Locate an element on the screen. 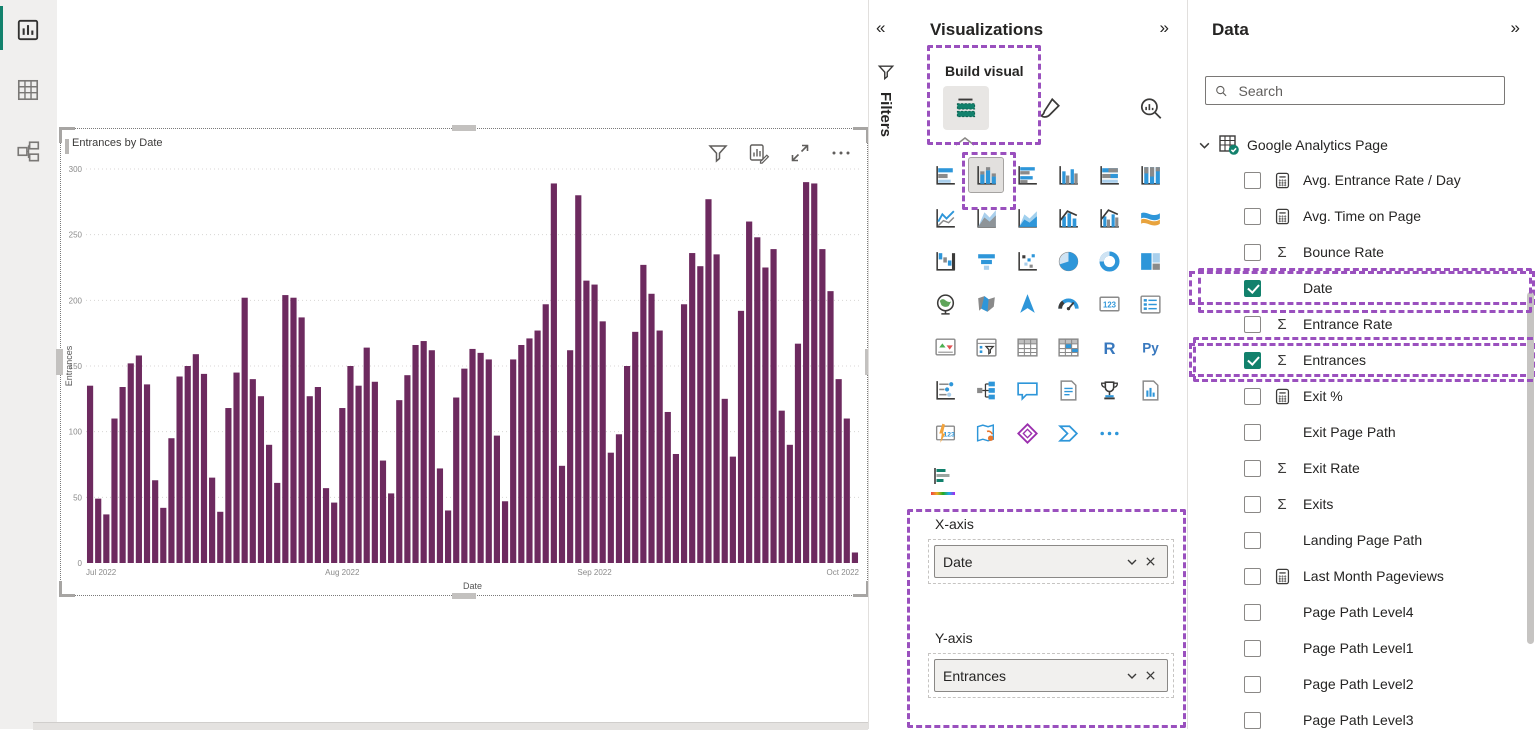 The width and height of the screenshot is (1536, 738). clustered-bar-chart-icon is located at coordinates (1027, 175).